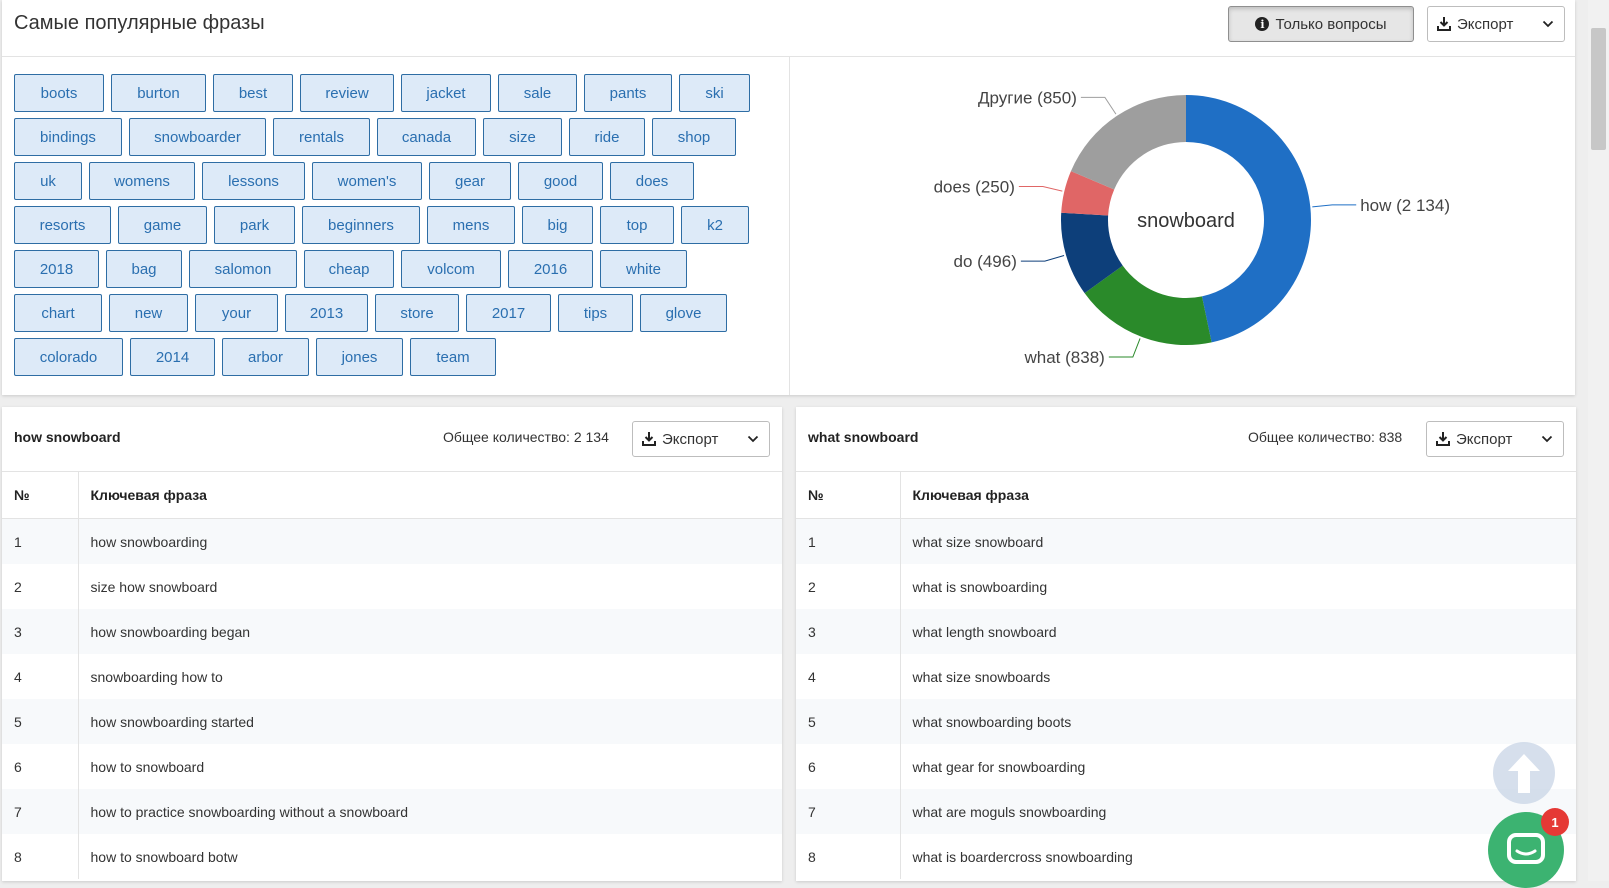 This screenshot has width=1609, height=888. I want to click on tag-rentals: rentals, so click(321, 137).